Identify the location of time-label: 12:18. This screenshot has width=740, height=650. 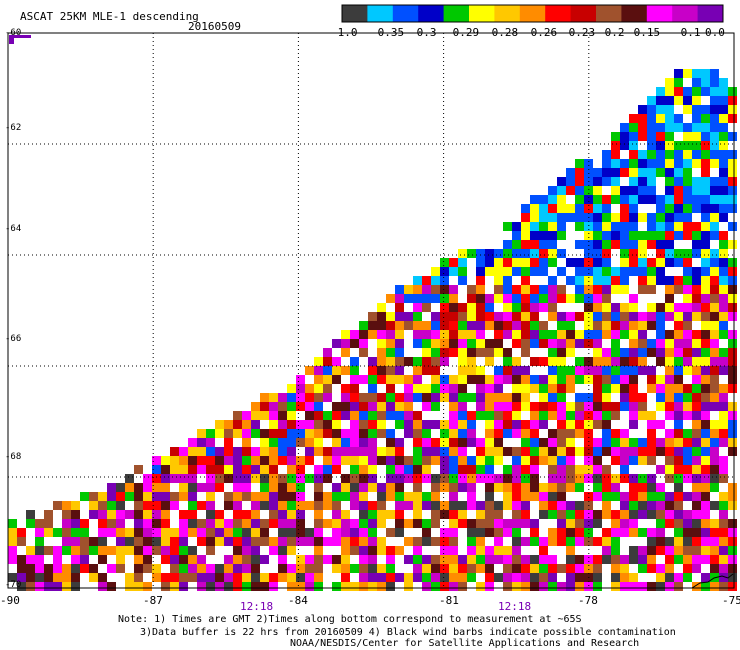
(257, 606).